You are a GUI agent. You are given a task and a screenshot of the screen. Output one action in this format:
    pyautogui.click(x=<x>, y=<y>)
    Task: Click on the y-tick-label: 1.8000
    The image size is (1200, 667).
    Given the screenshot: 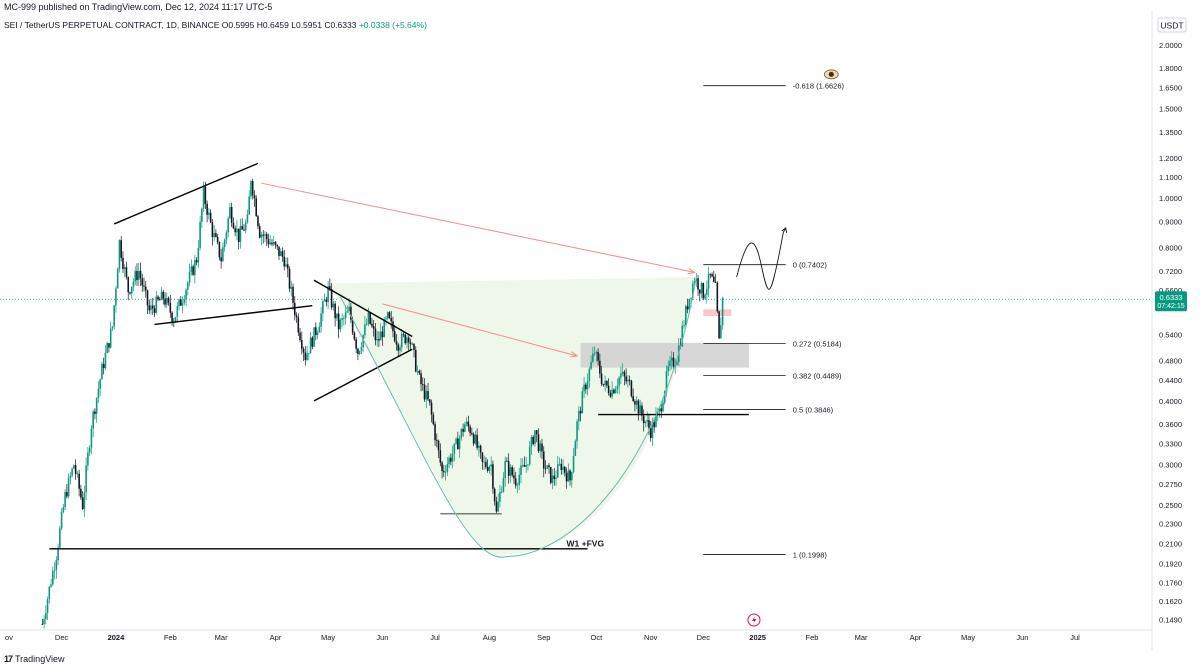 What is the action you would take?
    pyautogui.click(x=1170, y=68)
    